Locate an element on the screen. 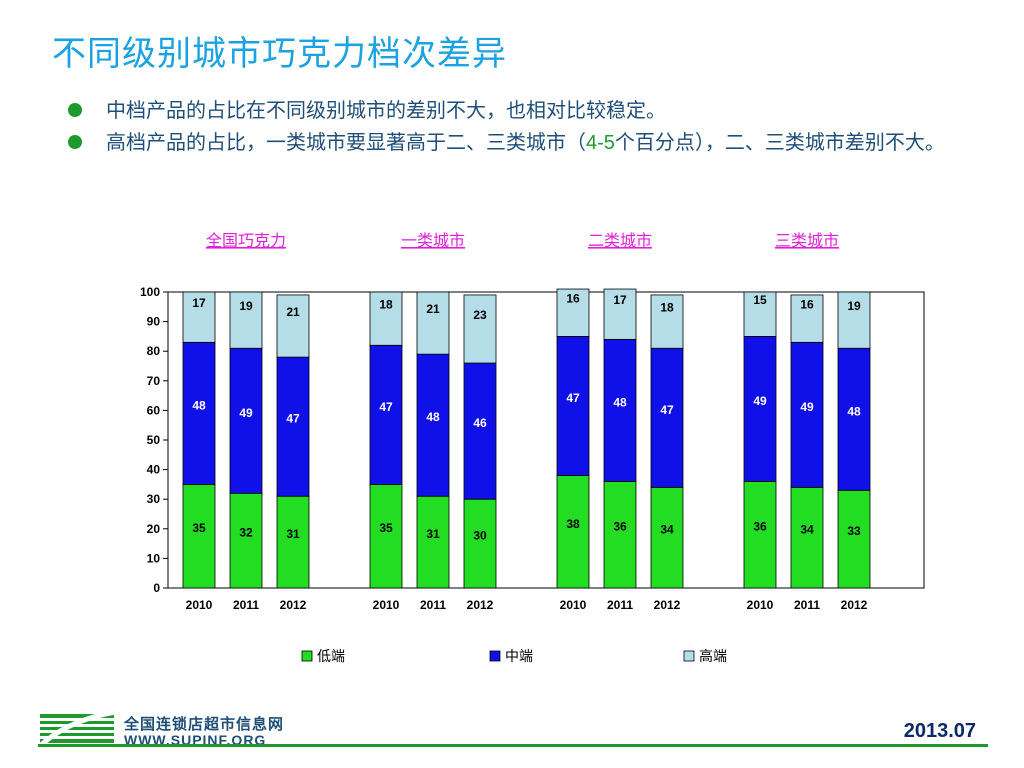  y-tick-label: 100 is located at coordinates (150, 292).